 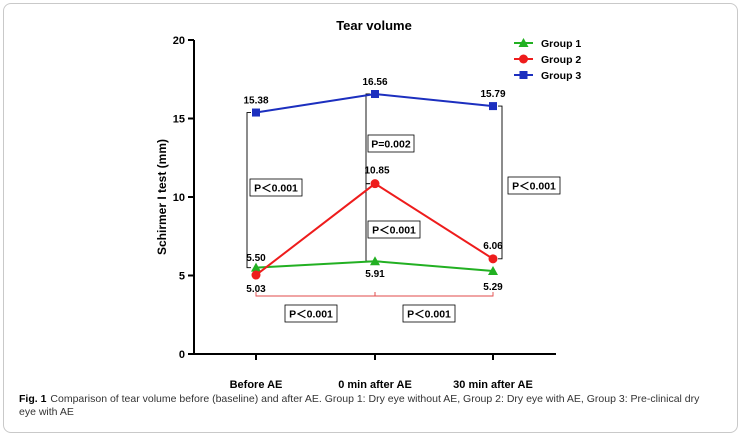 I want to click on data-label-group-1: 5.91, so click(x=375, y=274).